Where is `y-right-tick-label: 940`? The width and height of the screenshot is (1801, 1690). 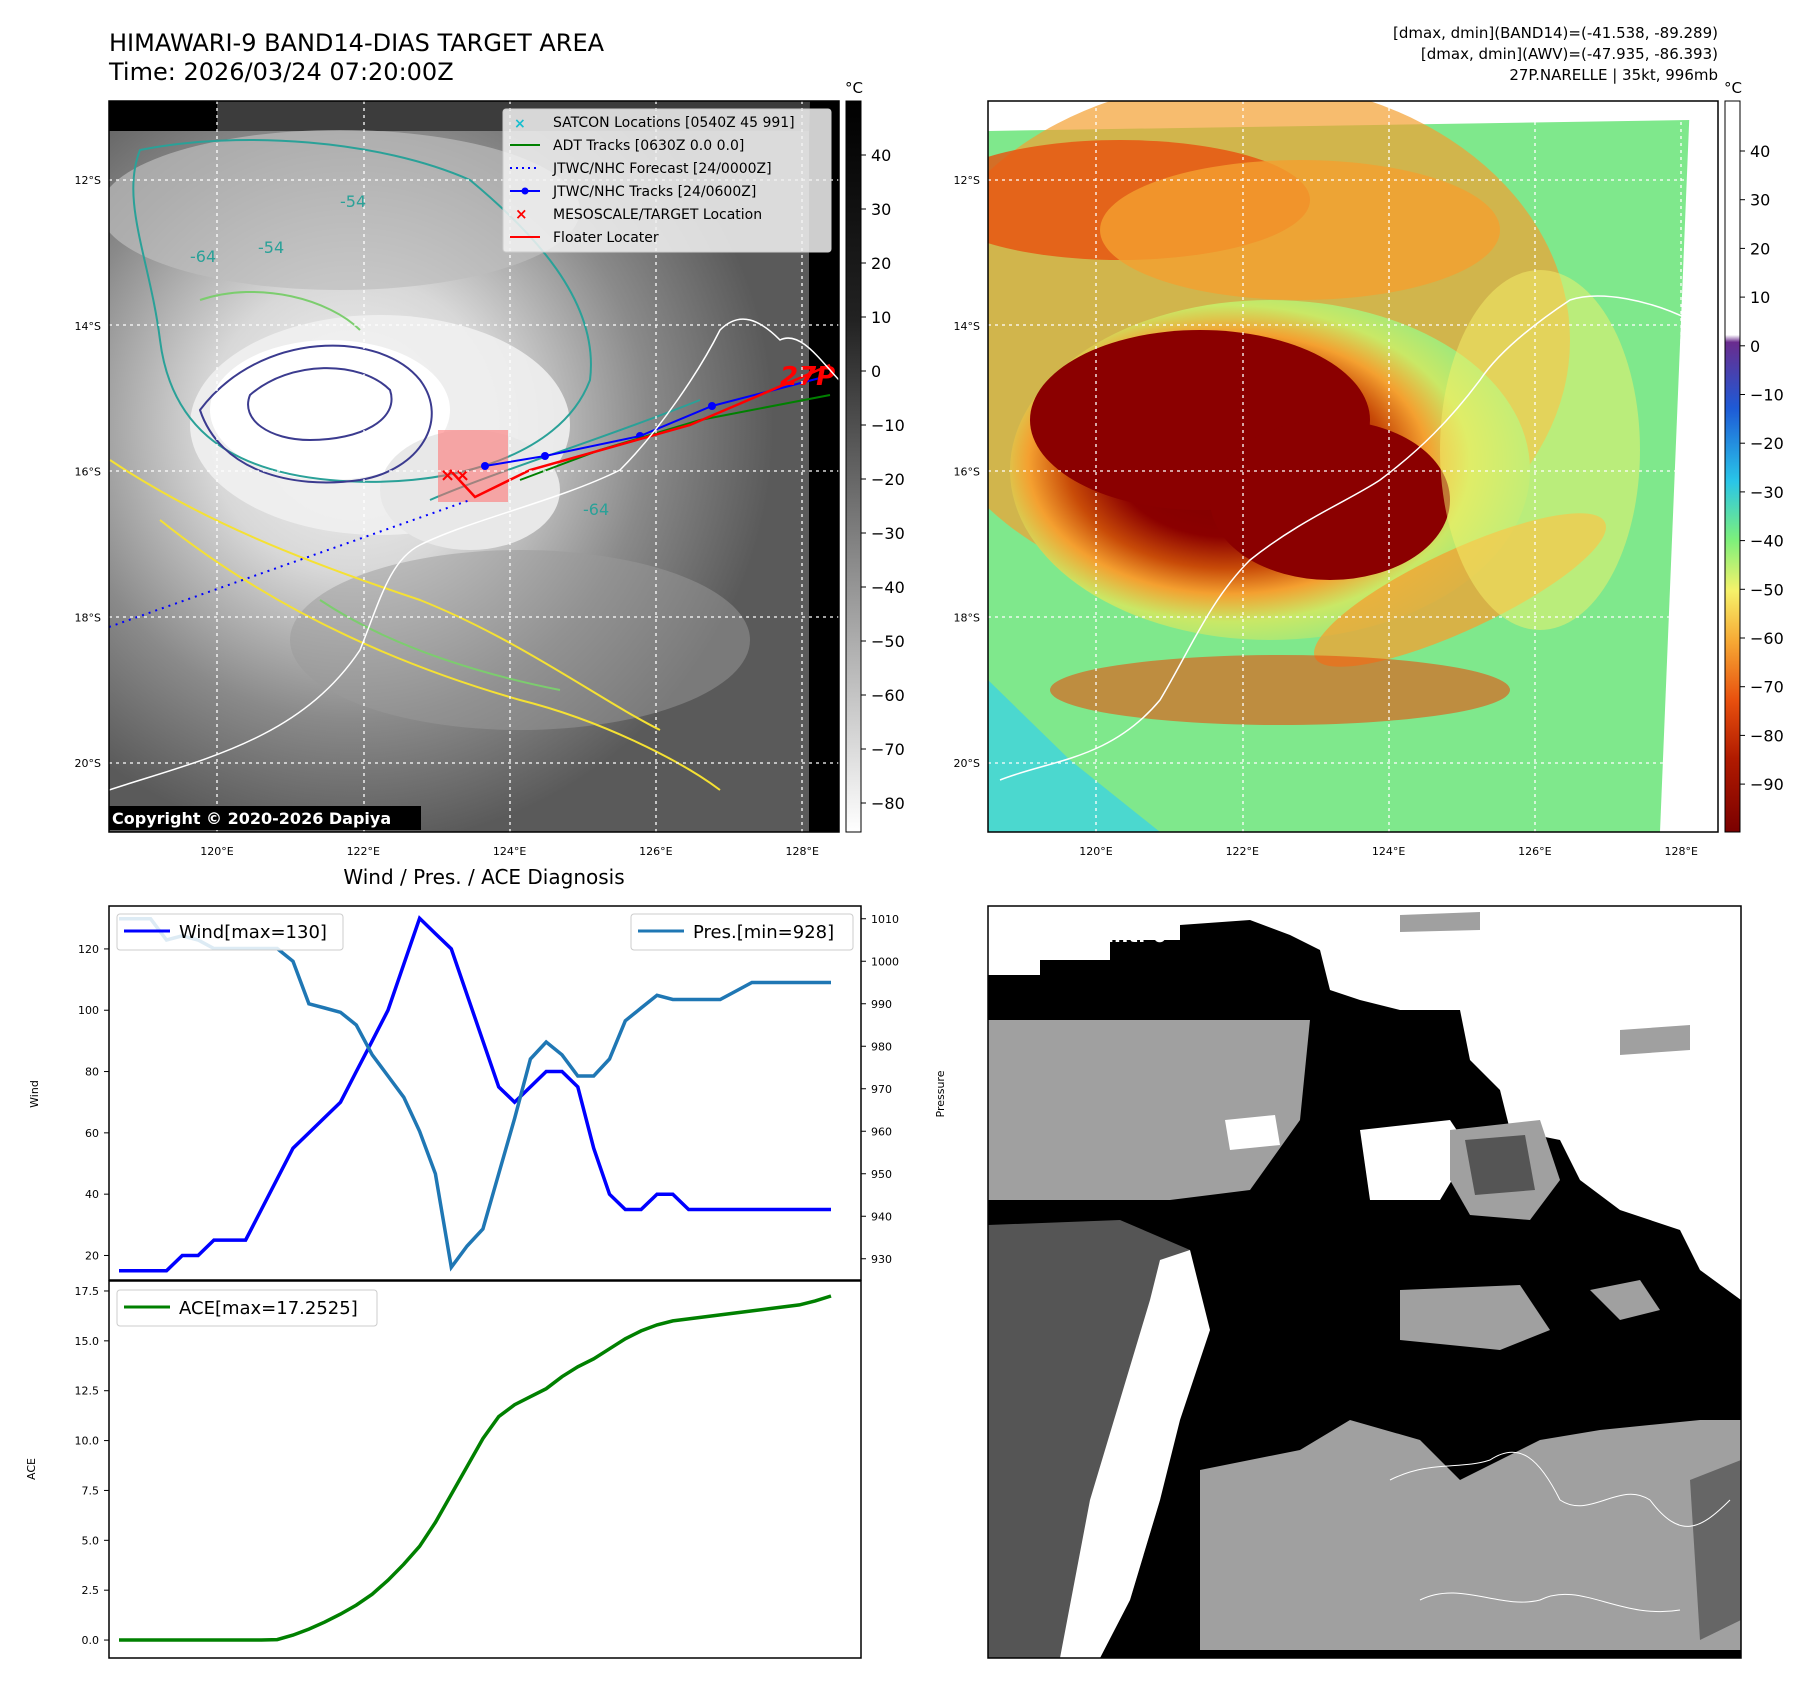 y-right-tick-label: 940 is located at coordinates (881, 1216).